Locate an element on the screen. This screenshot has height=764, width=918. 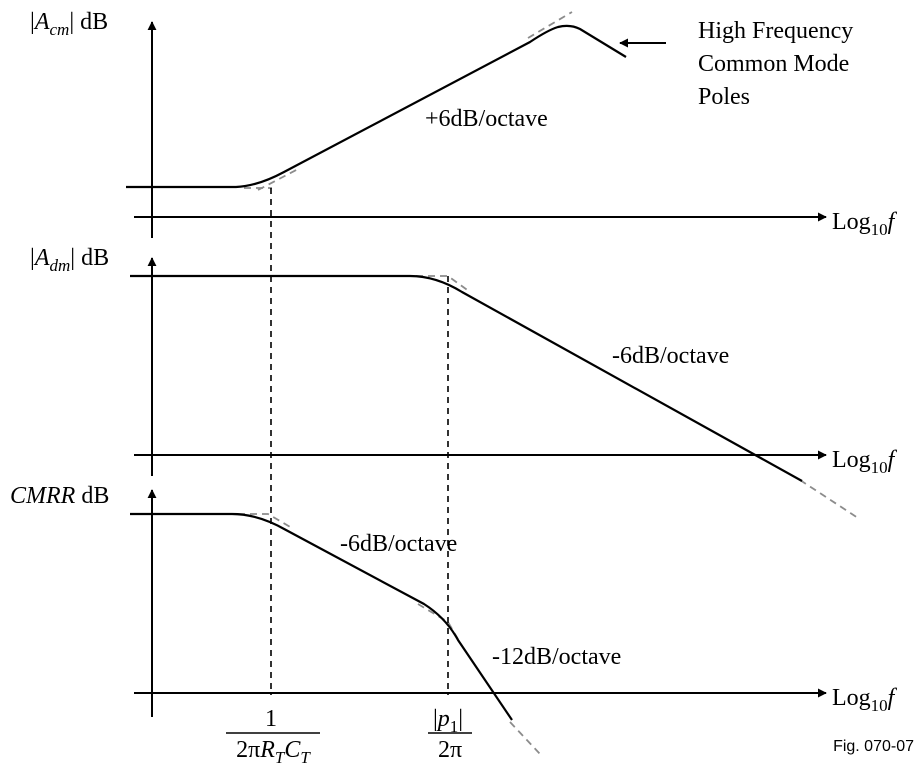
cmrr-y-label: CMRR dB is located at coordinates (59, 496).